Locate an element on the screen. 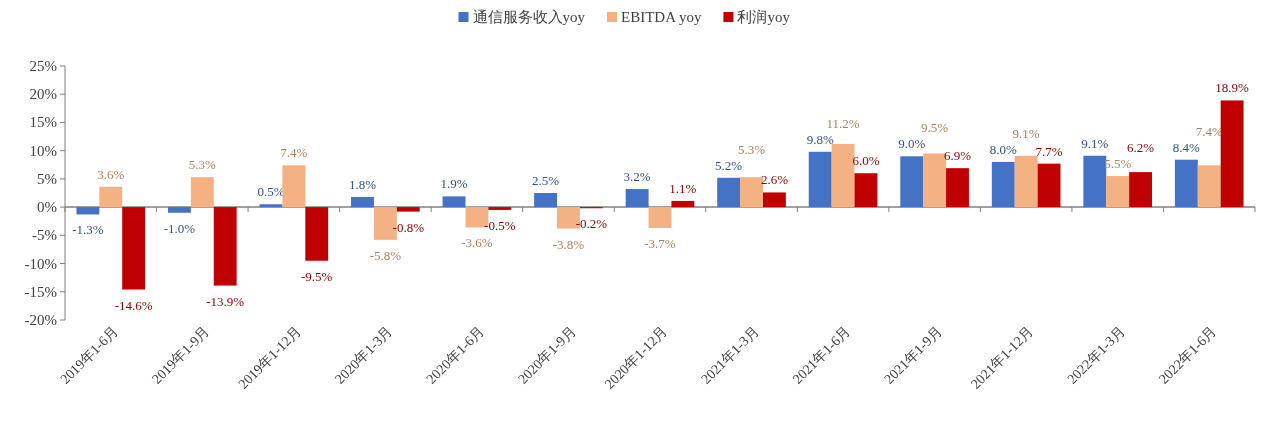 The height and width of the screenshot is (423, 1277). data-label: 8.4% is located at coordinates (1186, 147).